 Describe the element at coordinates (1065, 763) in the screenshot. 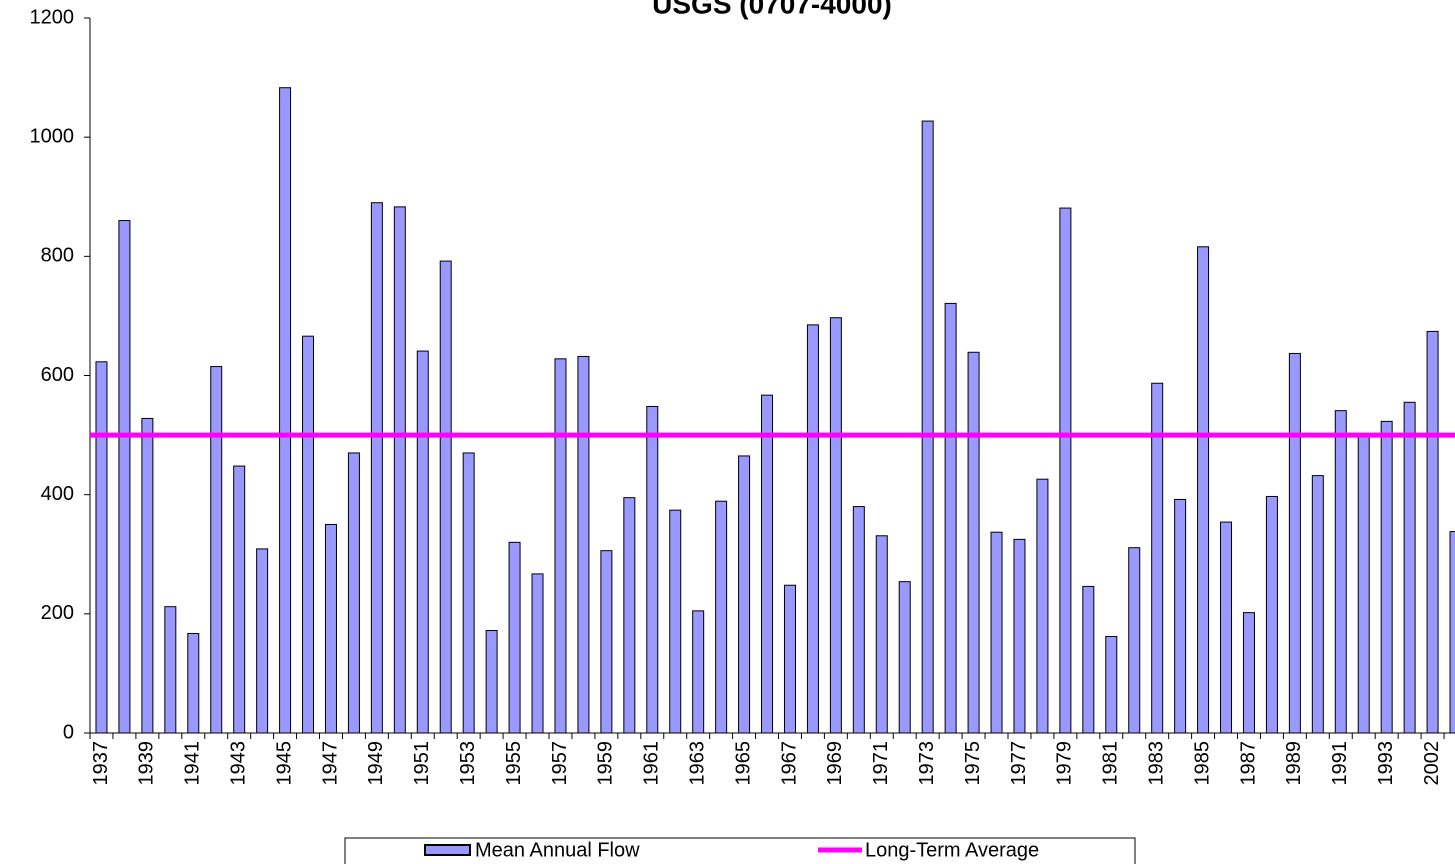

I see `x-tick-label: 1979` at that location.